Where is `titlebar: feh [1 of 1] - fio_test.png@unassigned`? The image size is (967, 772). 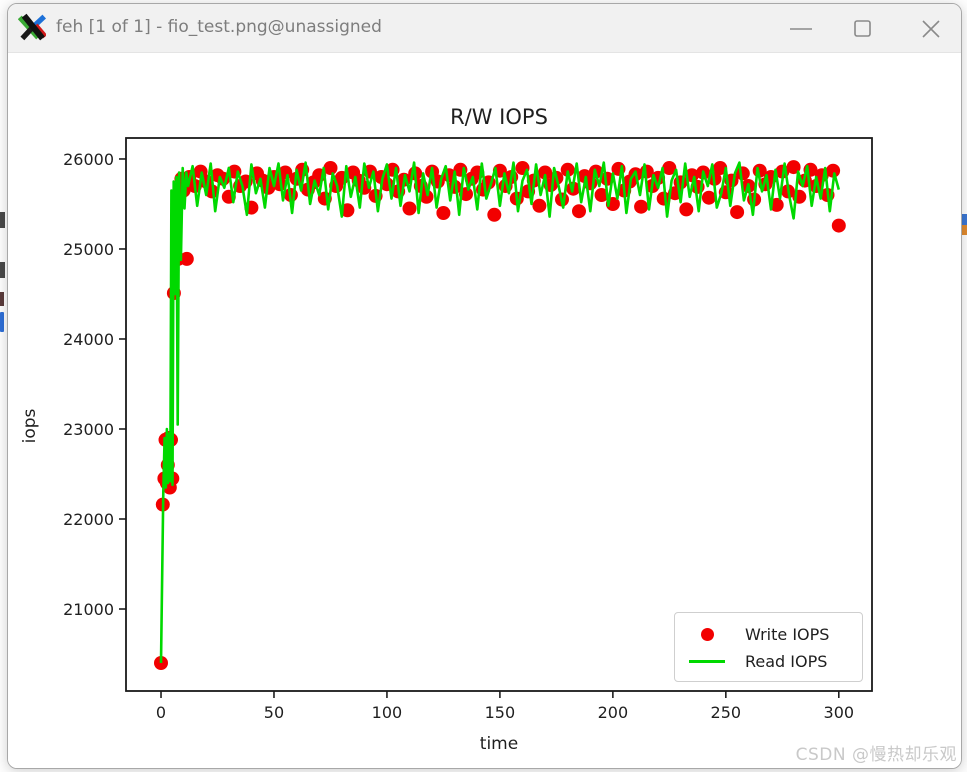
titlebar: feh [1 of 1] - fio_test.png@unassigned is located at coordinates (484, 28).